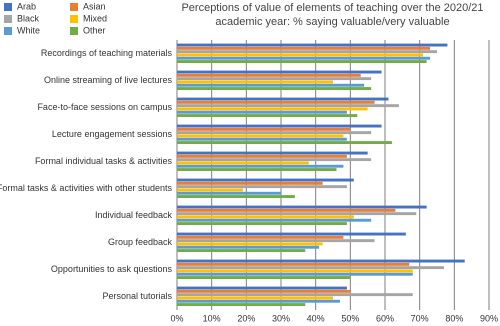  What do you see at coordinates (94, 6) in the screenshot?
I see `legend-label: Asian` at bounding box center [94, 6].